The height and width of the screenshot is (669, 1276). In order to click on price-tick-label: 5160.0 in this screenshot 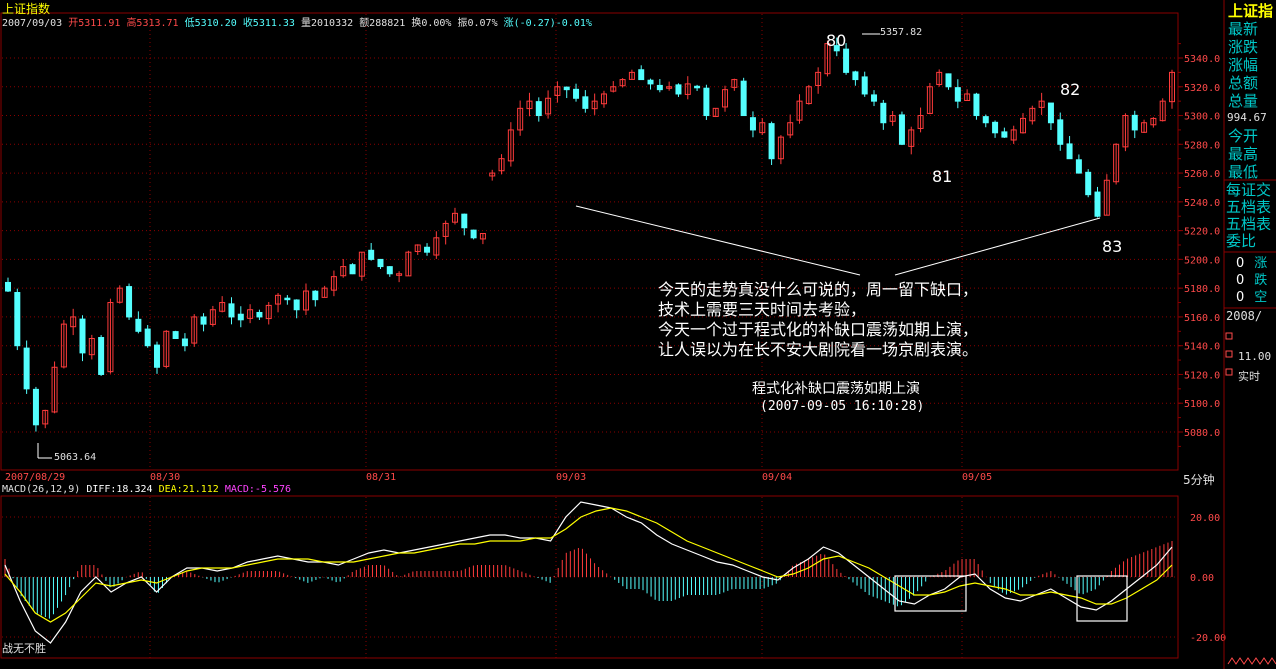, I will do `click(1202, 318)`.